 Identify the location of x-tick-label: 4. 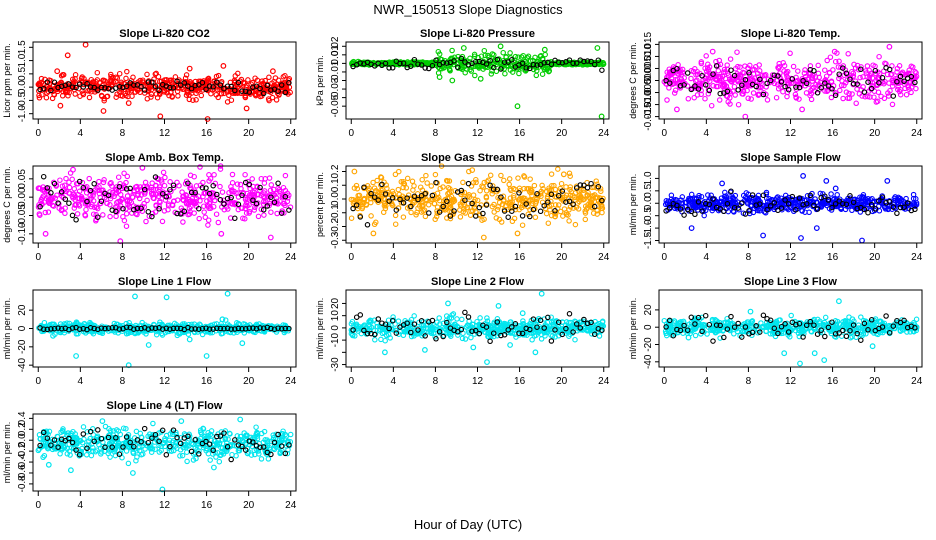
(81, 257).